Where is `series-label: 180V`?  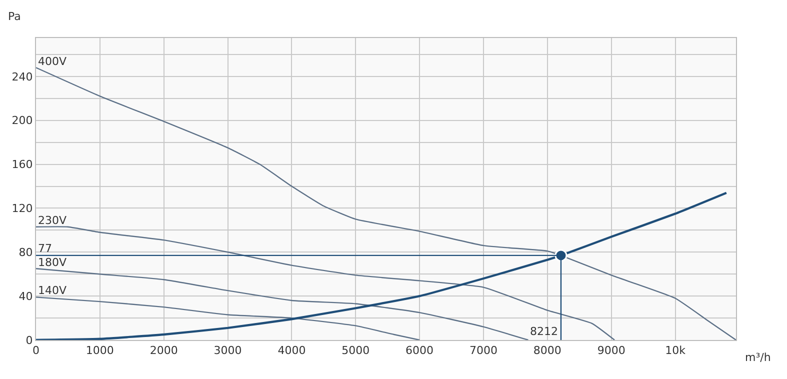
series-label: 180V is located at coordinates (52, 262).